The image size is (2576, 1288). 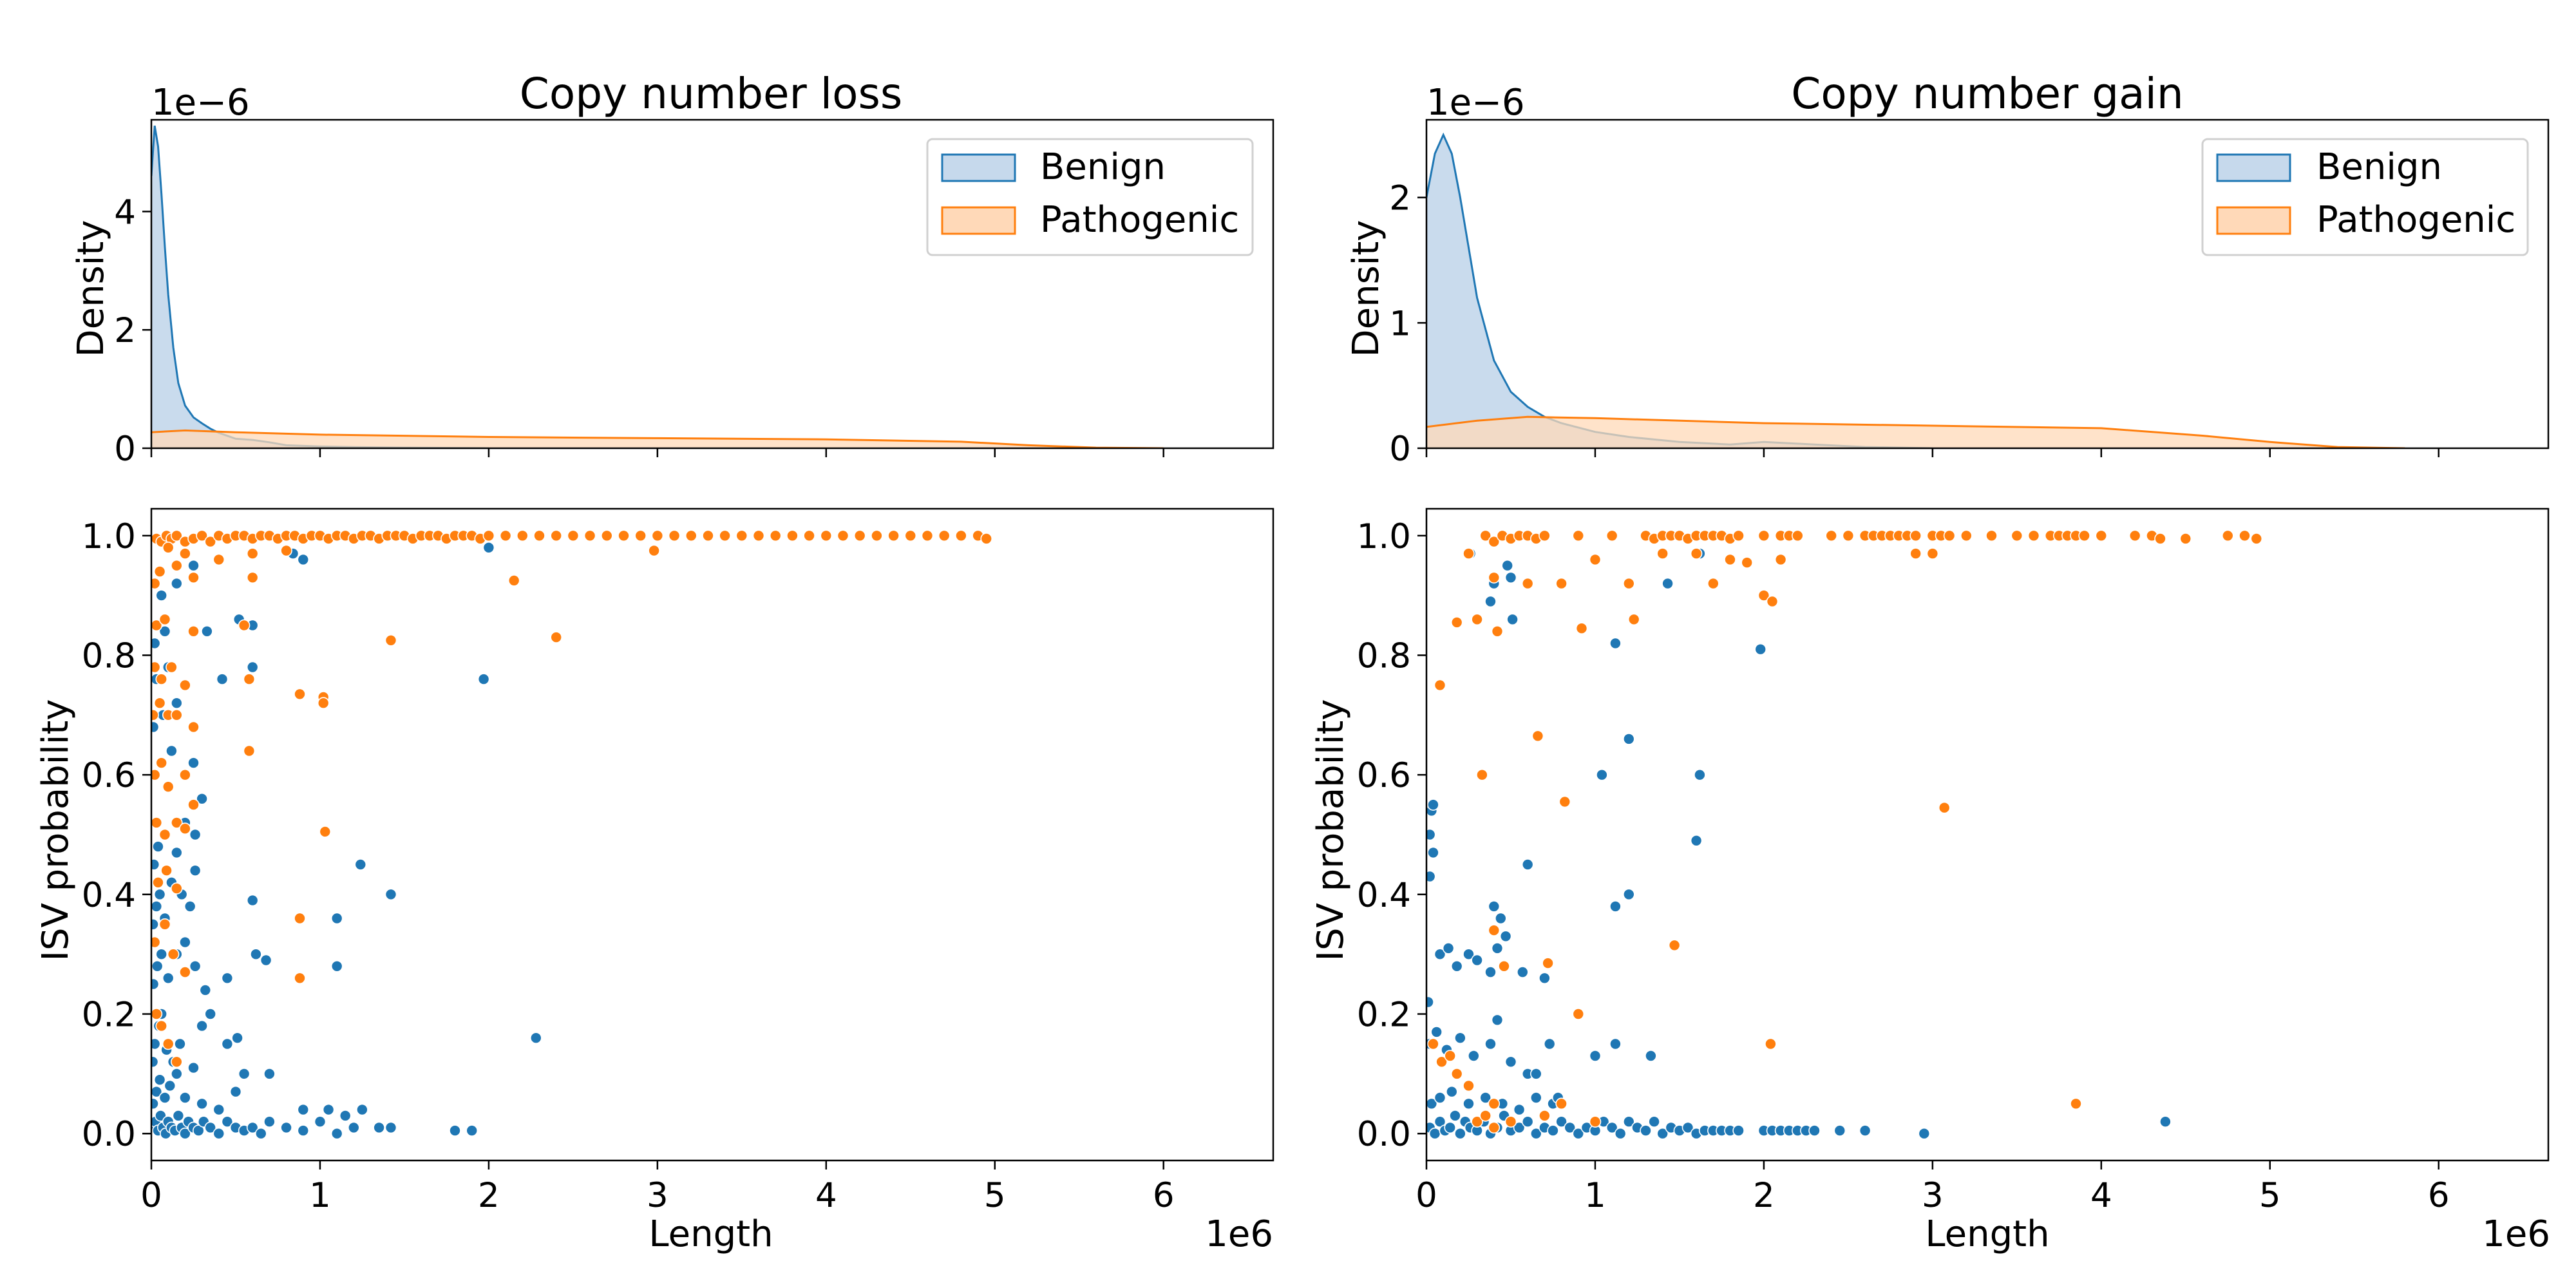 What do you see at coordinates (1915, 431) in the screenshot?
I see `density-line-pathogenic` at bounding box center [1915, 431].